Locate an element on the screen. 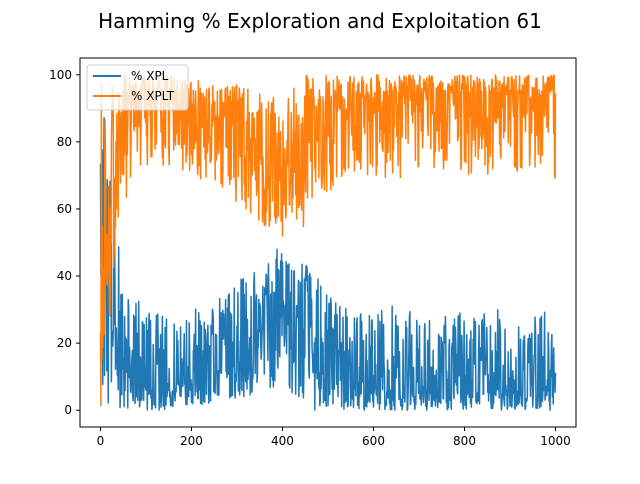 This screenshot has height=484, width=640. x-tick-label: 800 is located at coordinates (464, 441).